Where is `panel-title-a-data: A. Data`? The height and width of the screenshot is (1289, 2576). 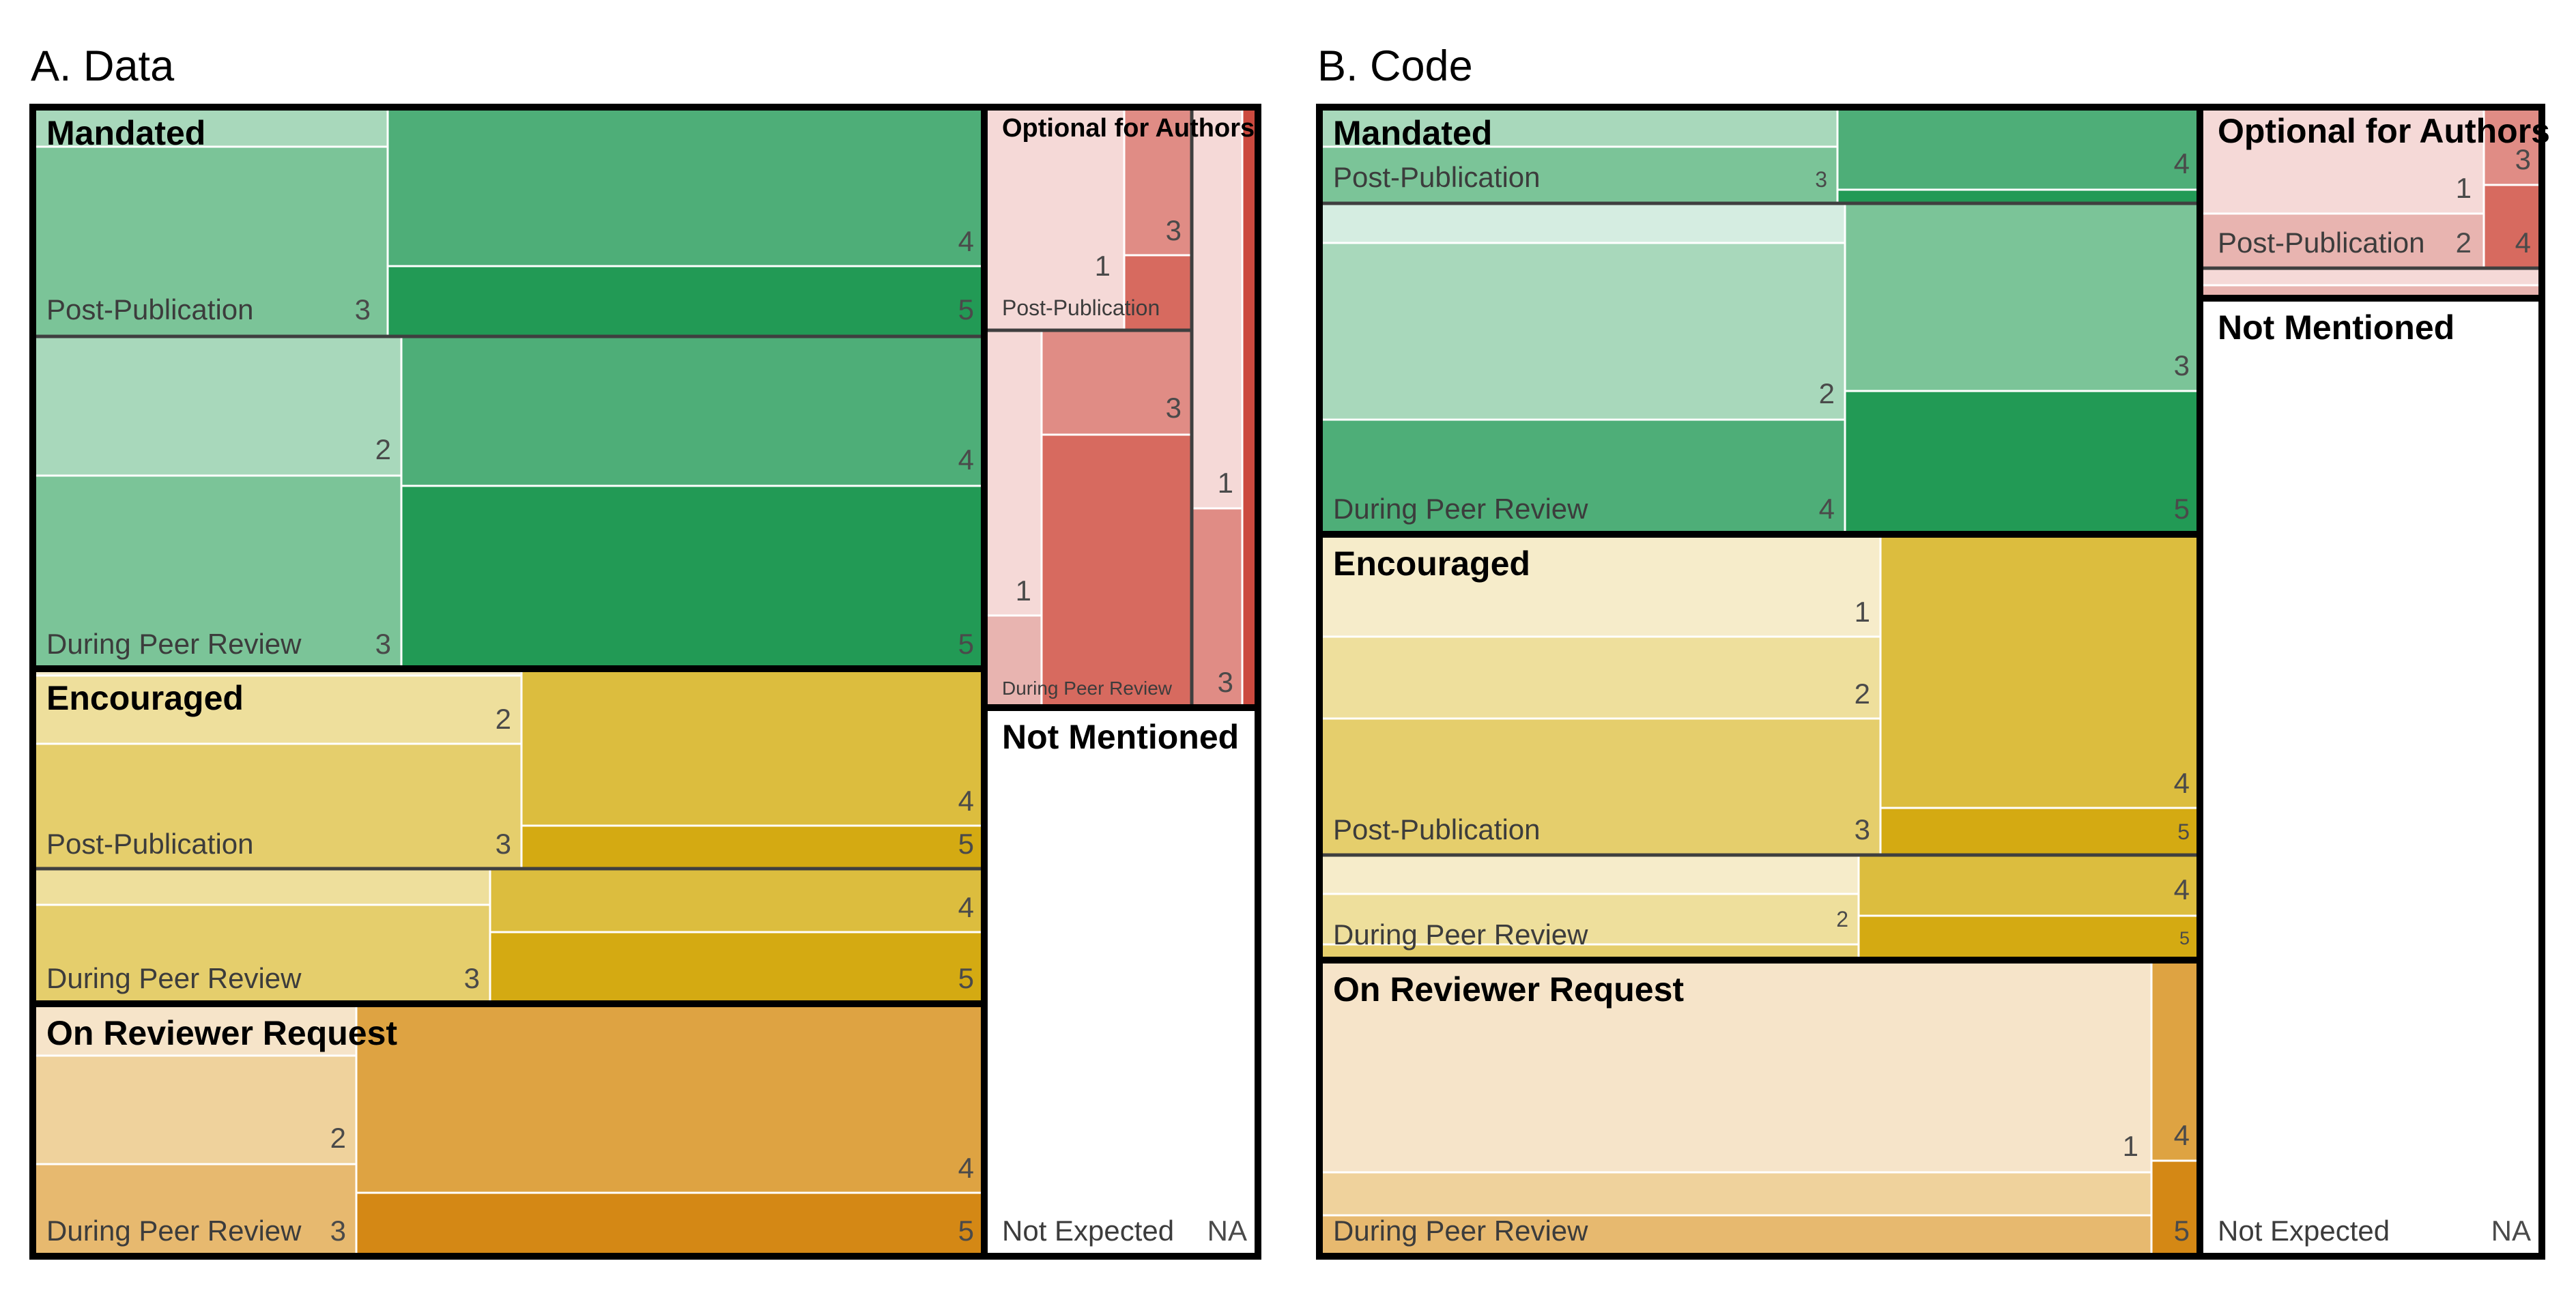 panel-title-a-data: A. Data is located at coordinates (103, 66).